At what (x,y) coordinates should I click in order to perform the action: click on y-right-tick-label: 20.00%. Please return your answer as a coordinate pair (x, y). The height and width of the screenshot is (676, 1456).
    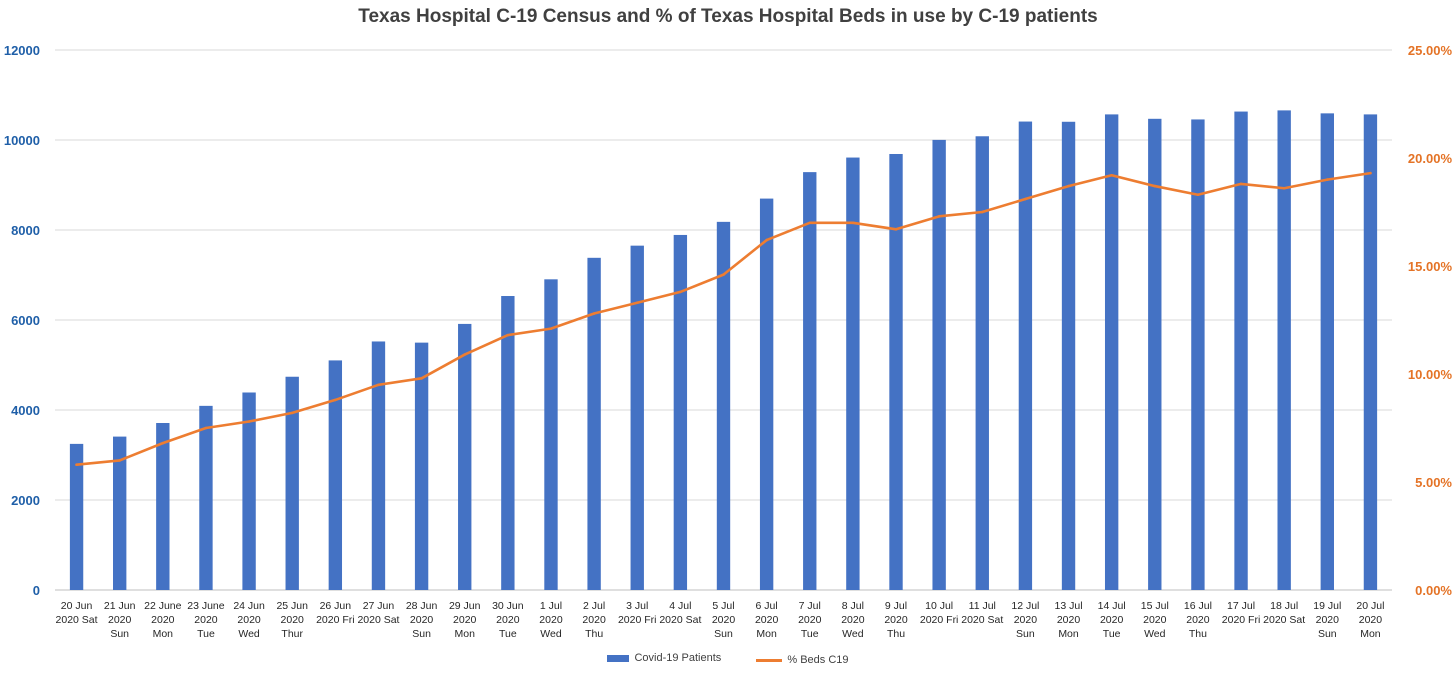
    Looking at the image, I should click on (1430, 158).